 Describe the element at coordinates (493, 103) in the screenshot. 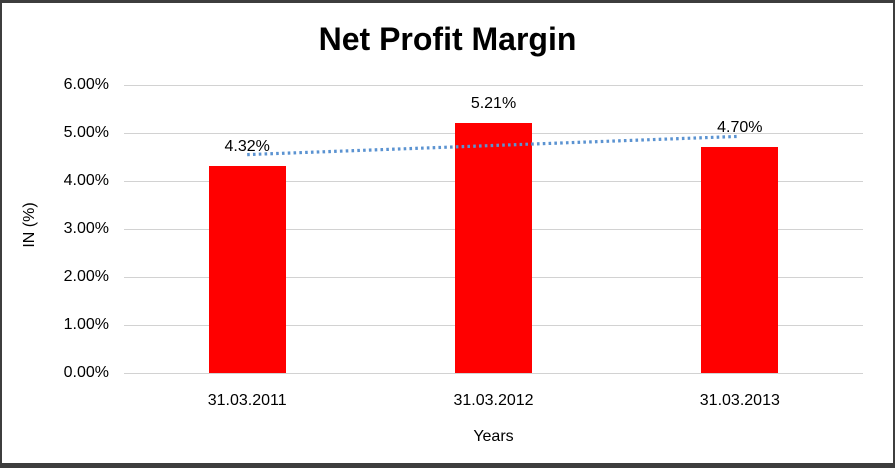

I see `bar-value-label: 5.21%` at that location.